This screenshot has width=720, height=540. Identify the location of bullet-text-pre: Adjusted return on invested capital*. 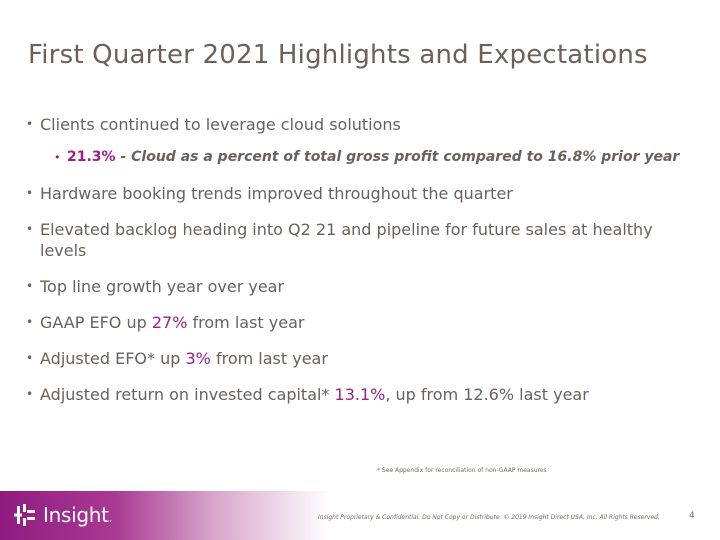
(187, 394).